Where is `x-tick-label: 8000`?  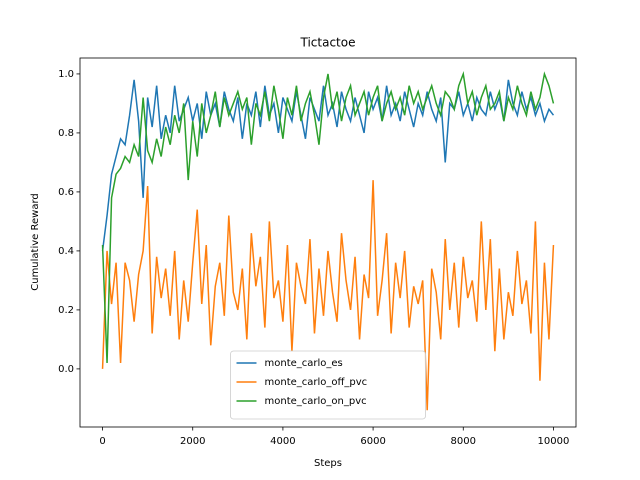 x-tick-label: 8000 is located at coordinates (463, 441).